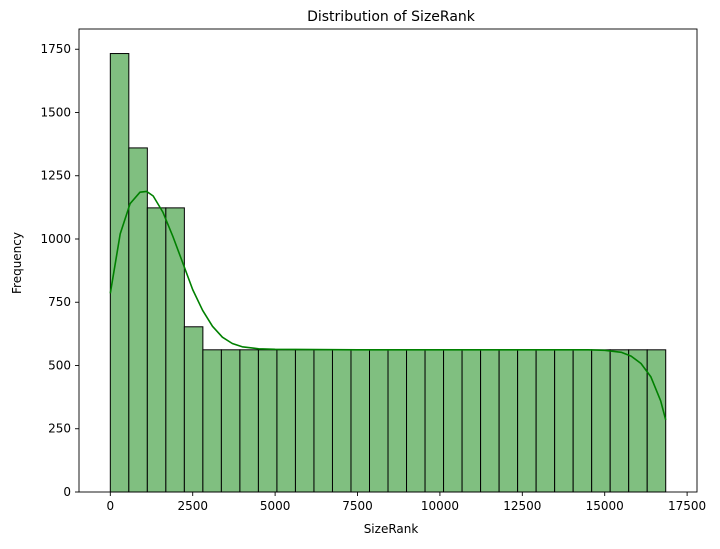 Image resolution: width=720 pixels, height=549 pixels. I want to click on x-tick-label: 0, so click(110, 506).